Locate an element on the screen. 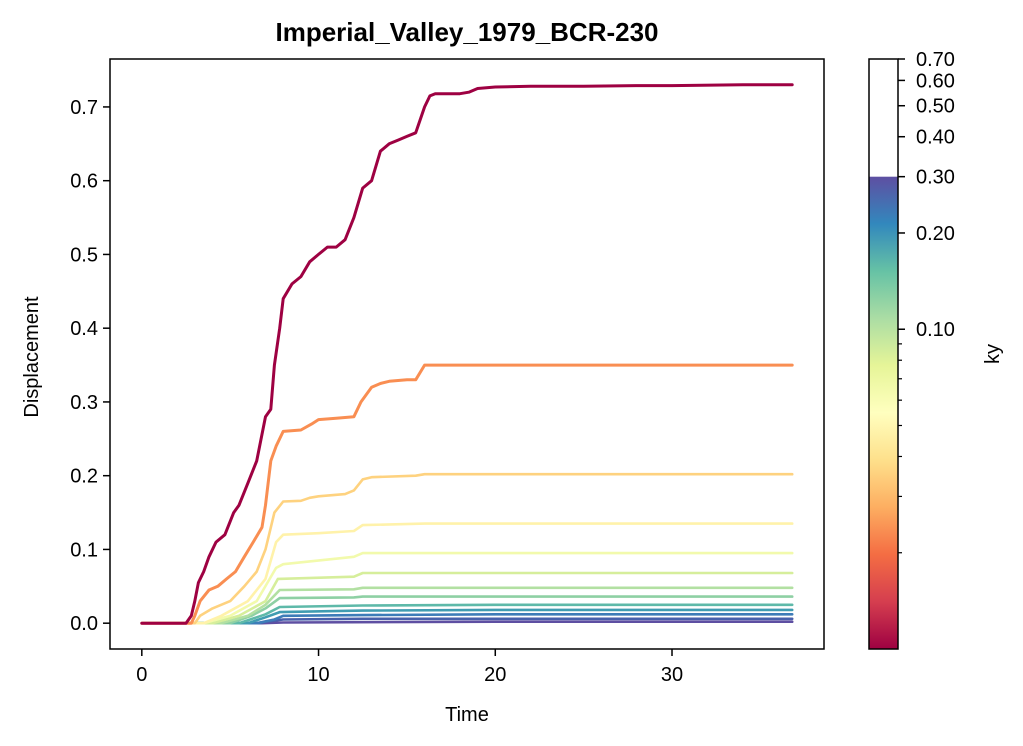  colorbar-ticks: 0.10 0.20 0.30 0.40 0.50 0.600.70 is located at coordinates (926, 301).